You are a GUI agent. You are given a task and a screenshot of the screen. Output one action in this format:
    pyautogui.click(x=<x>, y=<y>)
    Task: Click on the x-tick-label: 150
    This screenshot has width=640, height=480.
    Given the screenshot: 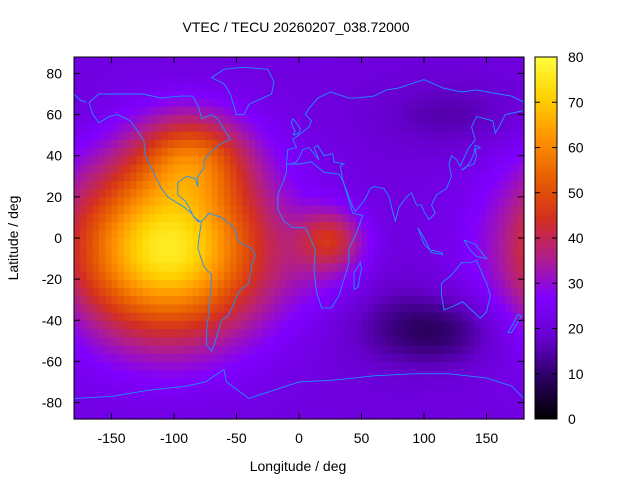 What is the action you would take?
    pyautogui.click(x=487, y=438)
    